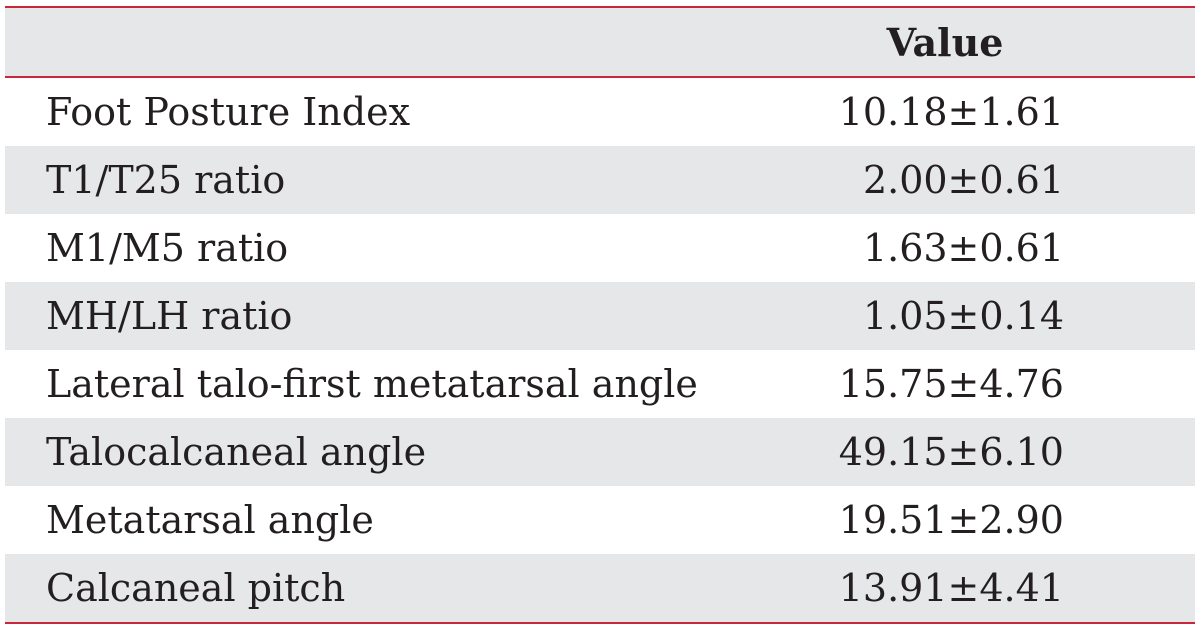  Describe the element at coordinates (945, 42) in the screenshot. I see `header-cell: Value` at that location.